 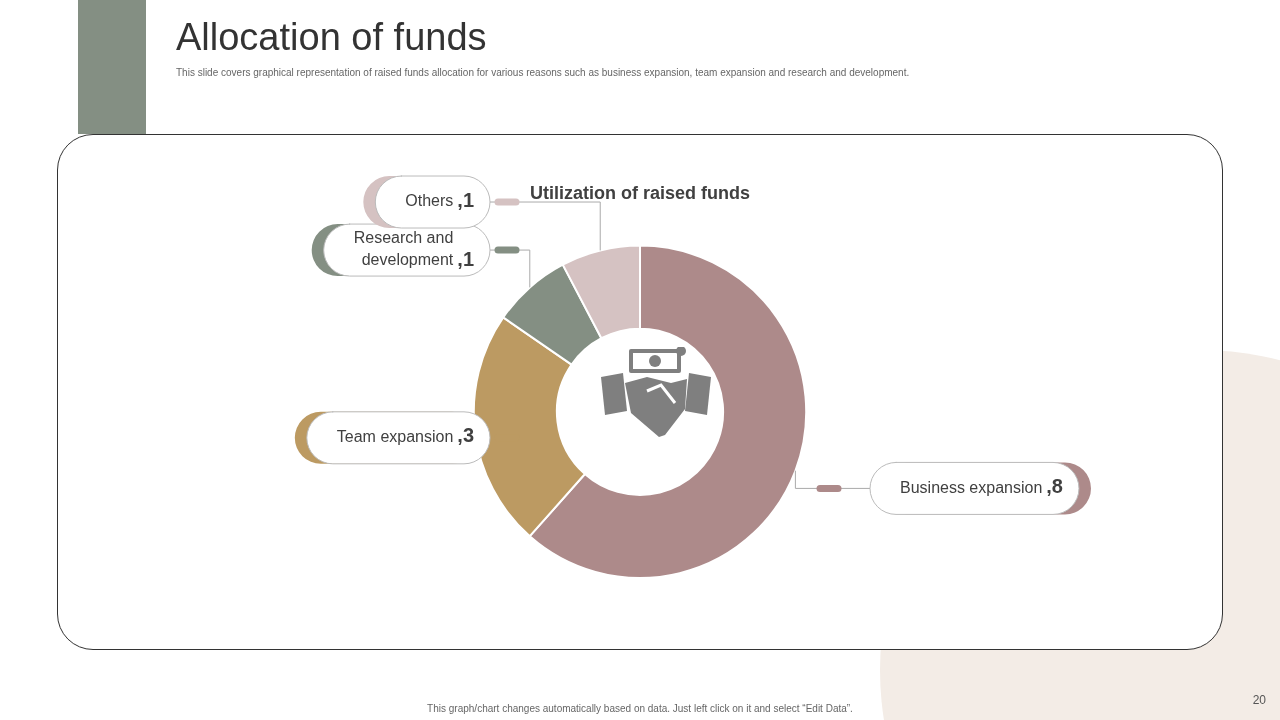 What do you see at coordinates (543, 72) in the screenshot?
I see `chart-subtitle: This slide covers graphical representation of raised funds allocation for various reasons such as business expansion, team expansion and research and development.` at bounding box center [543, 72].